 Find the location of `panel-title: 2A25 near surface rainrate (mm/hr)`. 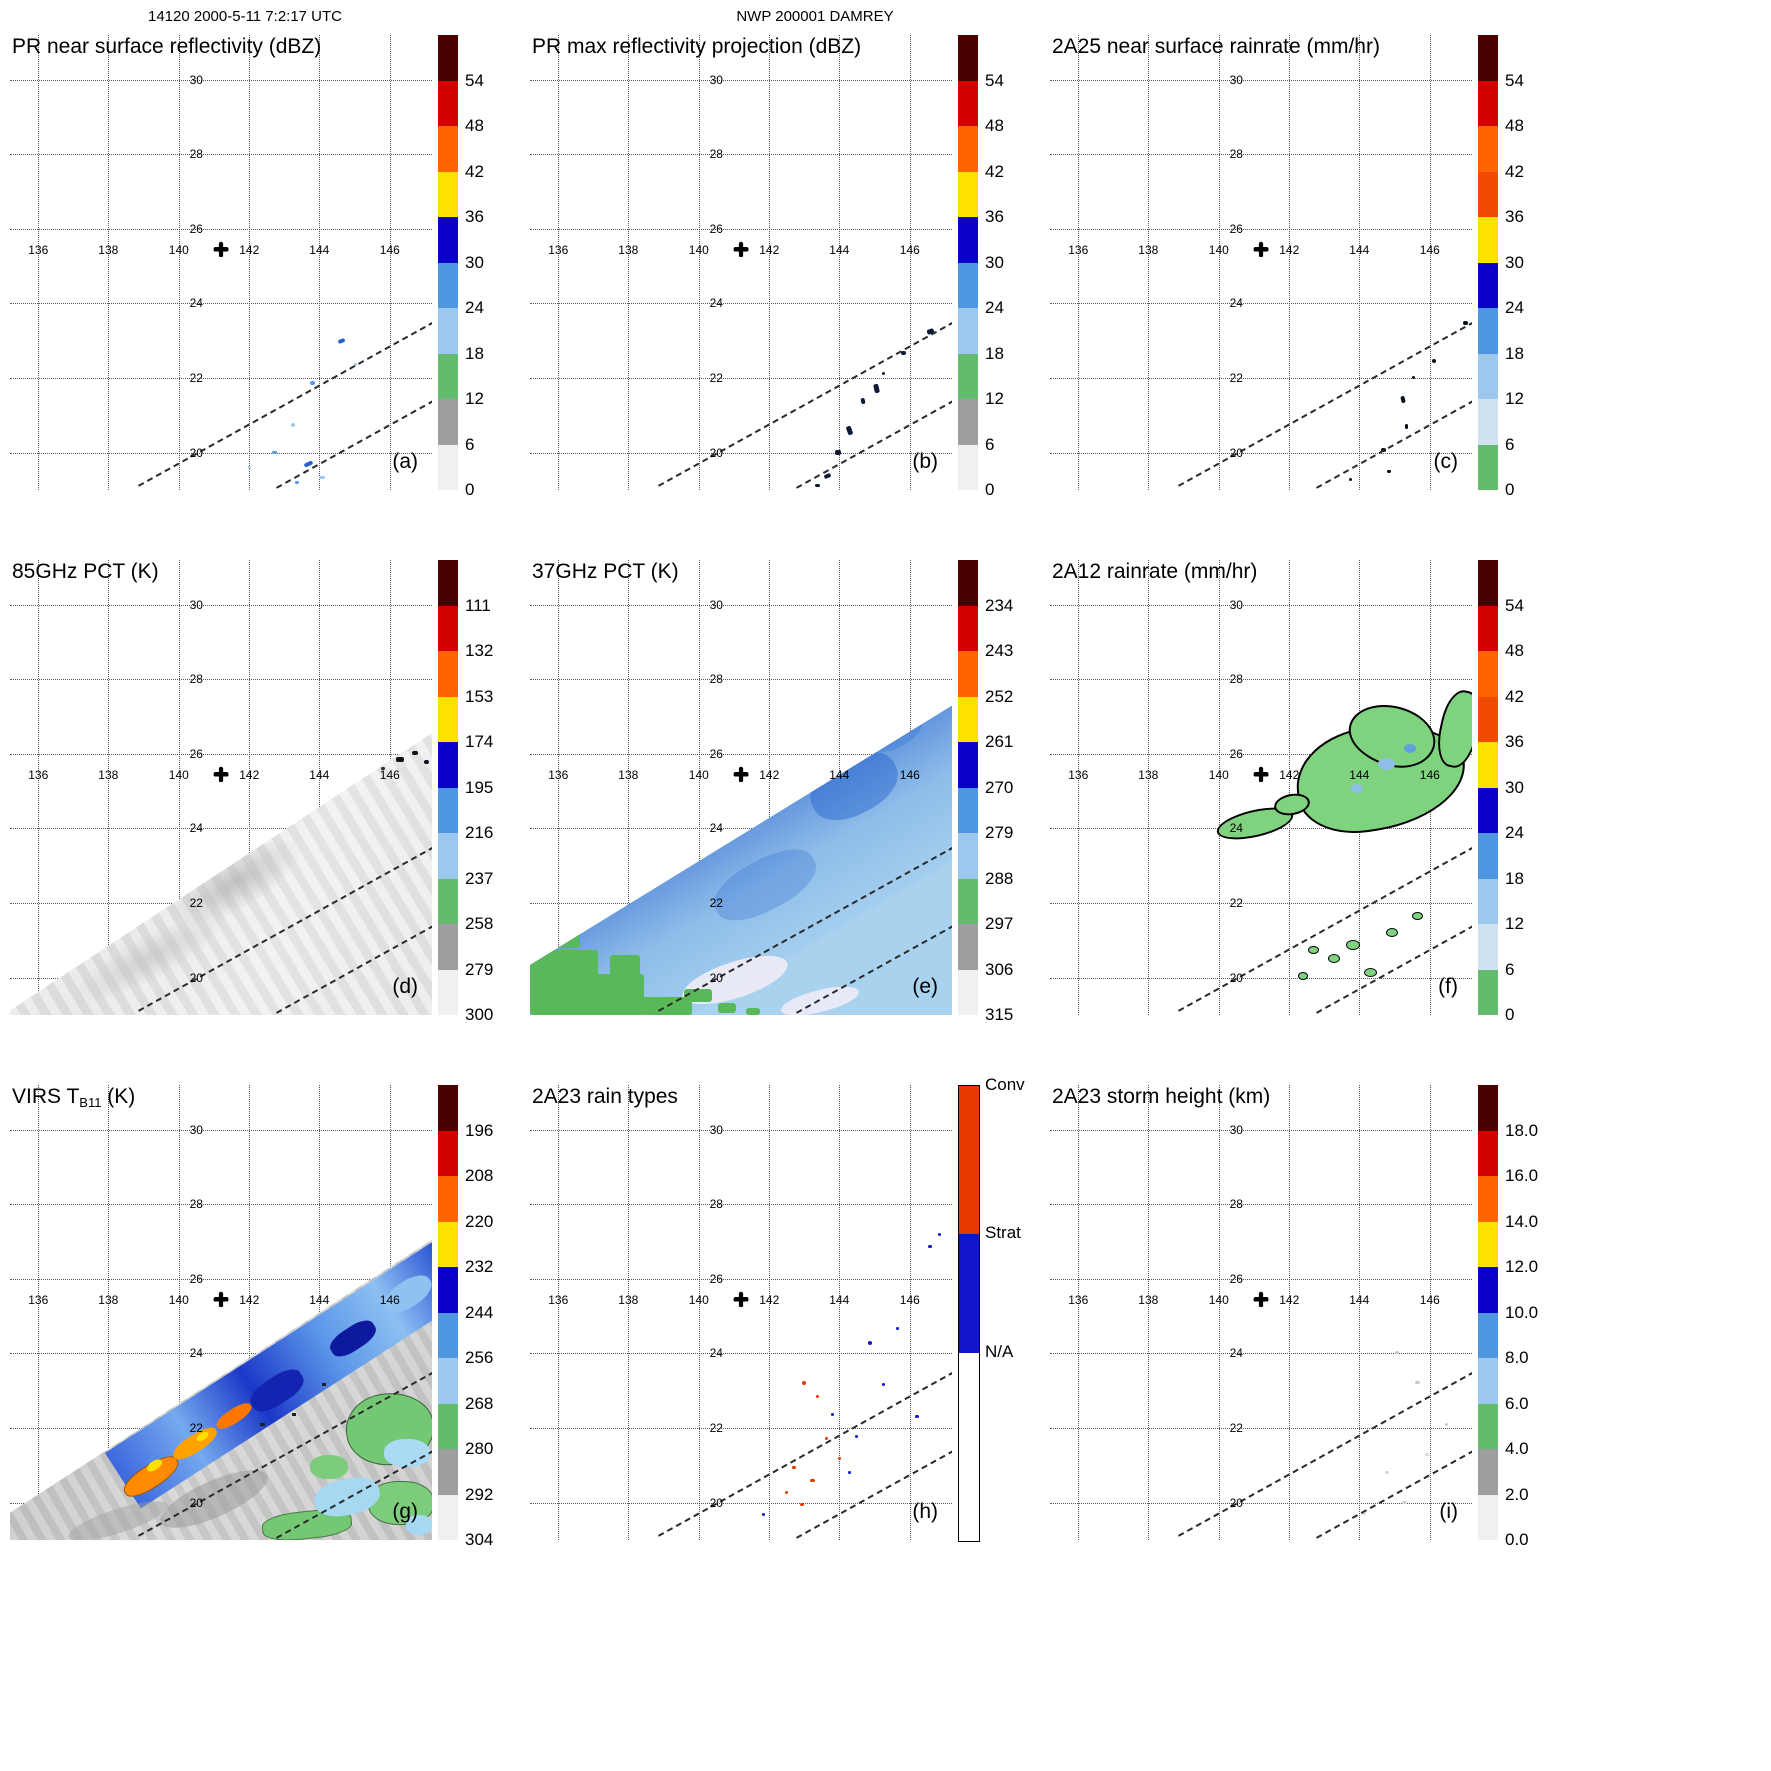

panel-title: 2A25 near surface rainrate (mm/hr) is located at coordinates (1216, 46).